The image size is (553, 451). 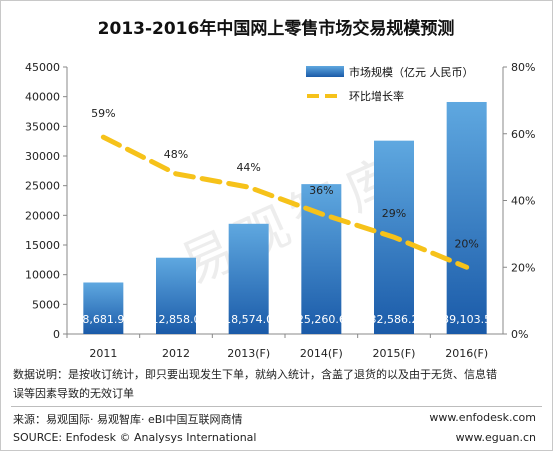 I want to click on y-right-tick-label: 60%, so click(x=523, y=134).